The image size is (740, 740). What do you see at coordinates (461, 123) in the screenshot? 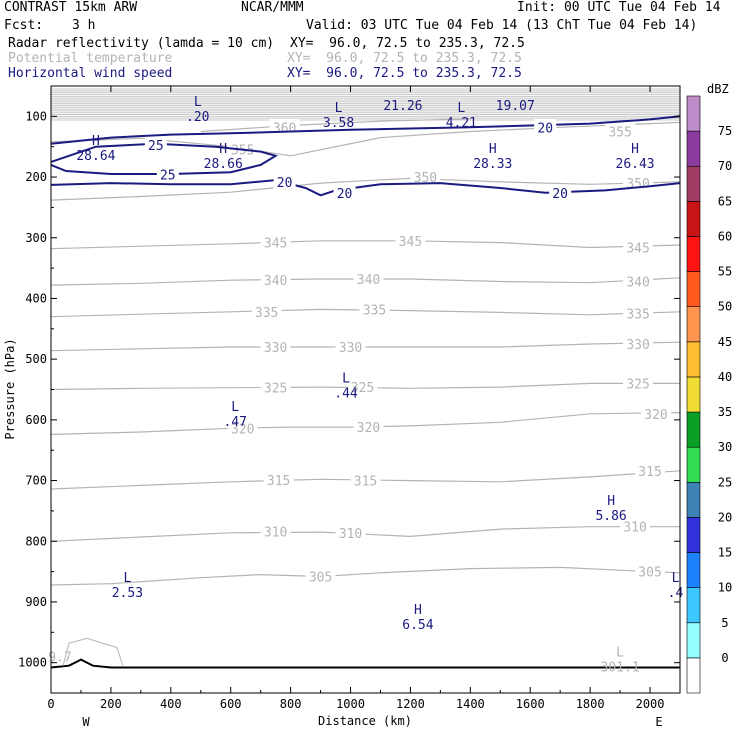
I see `extremum-value: 4.21` at bounding box center [461, 123].